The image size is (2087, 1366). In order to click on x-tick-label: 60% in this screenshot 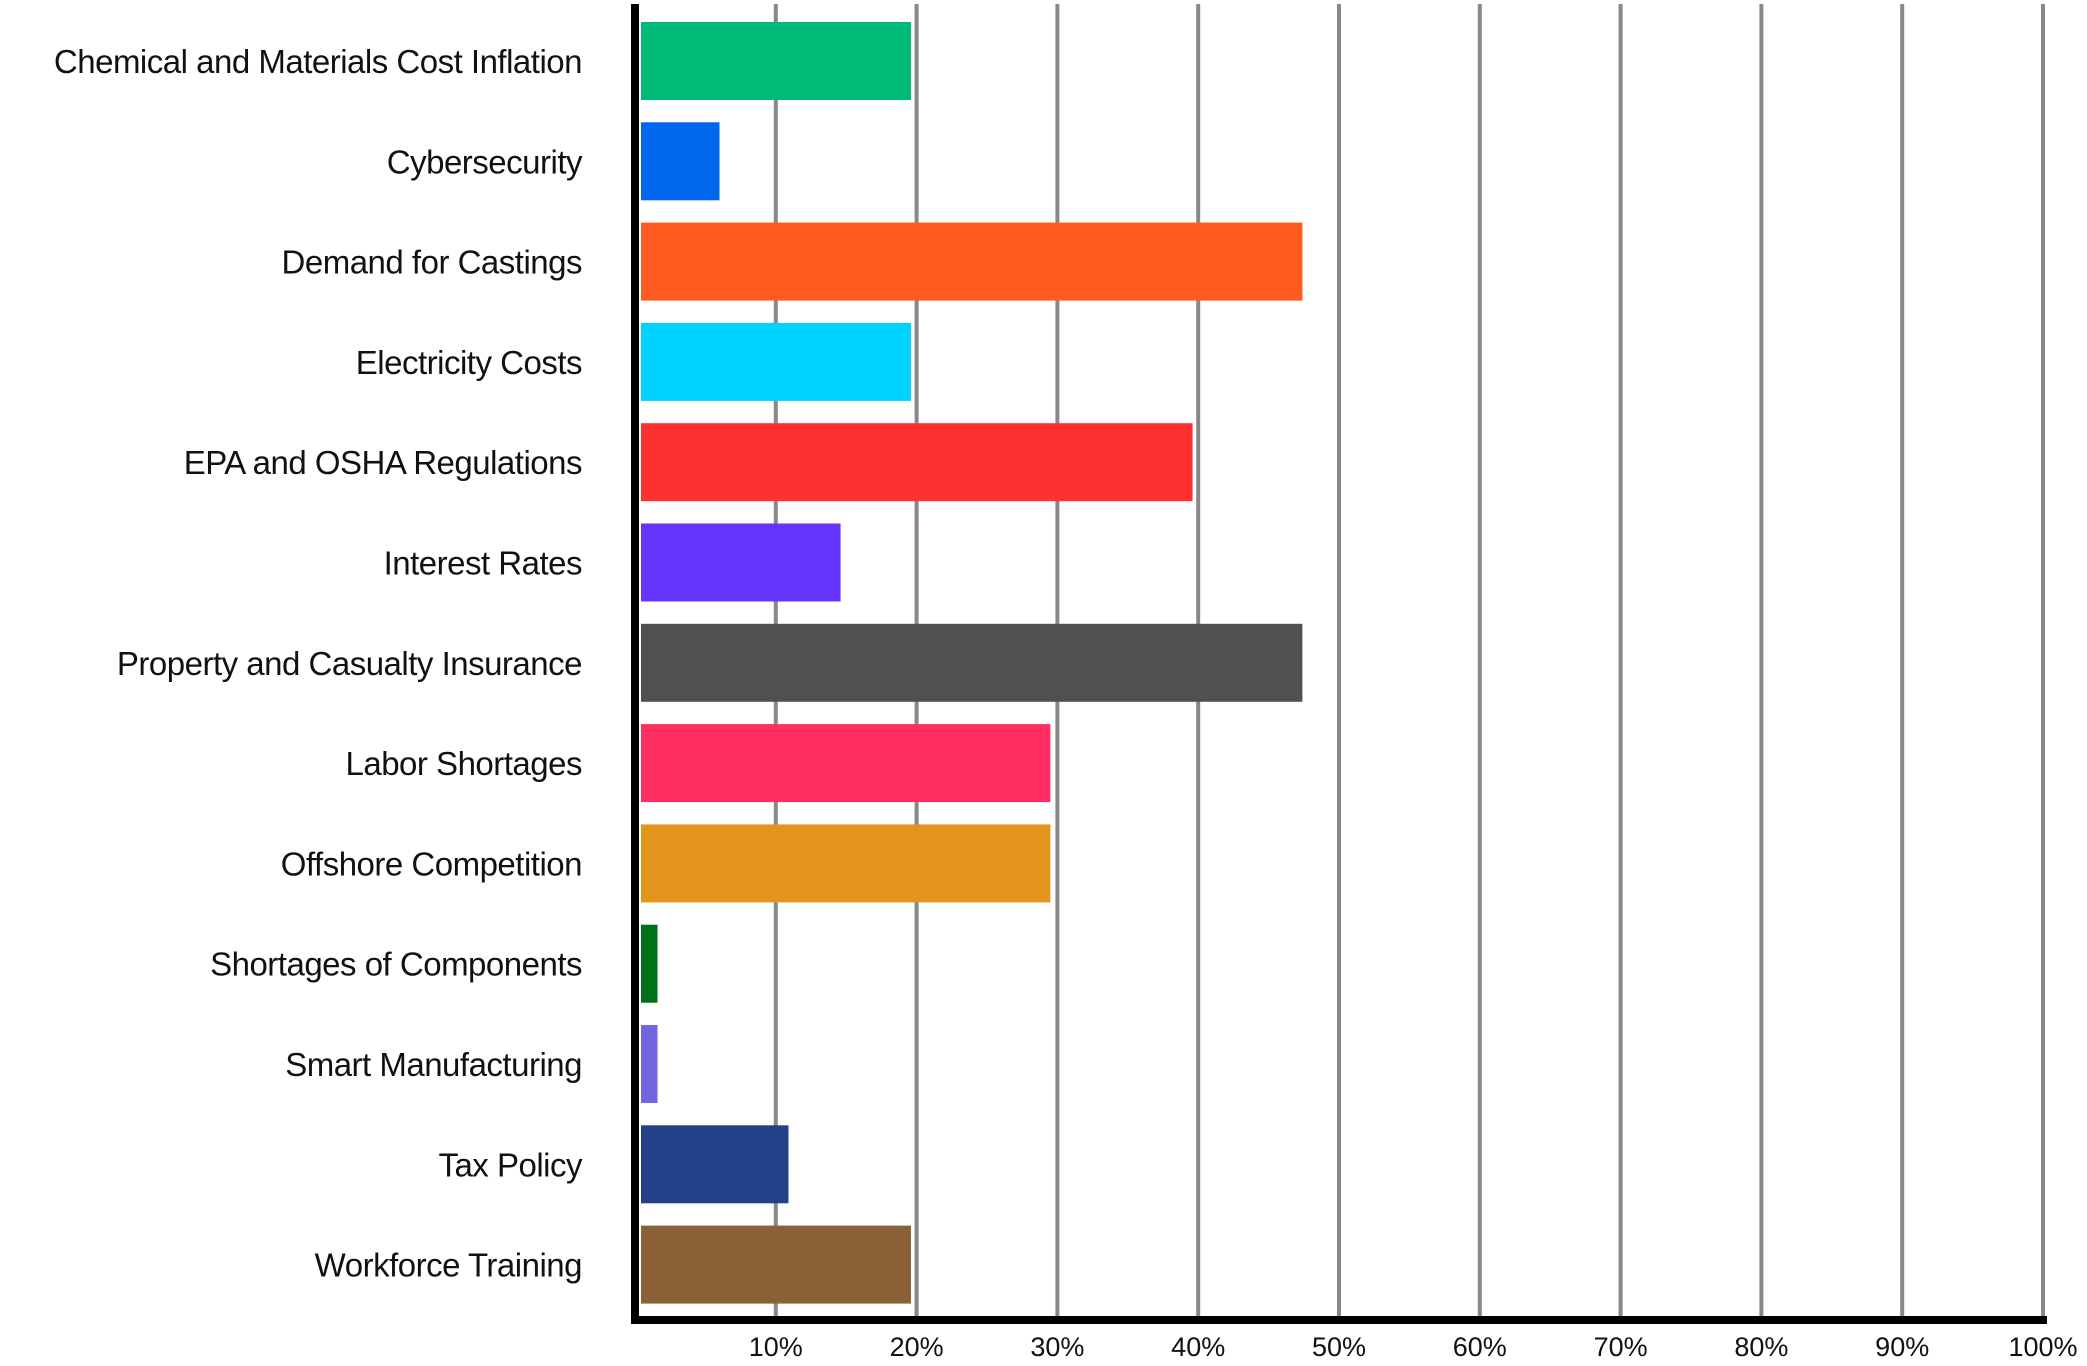, I will do `click(1480, 1347)`.